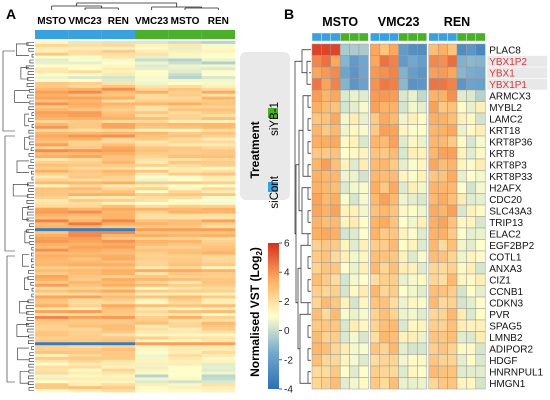 This screenshot has height=400, width=550. Describe the element at coordinates (511, 246) in the screenshot. I see `gene-label: EGF2BP2` at that location.